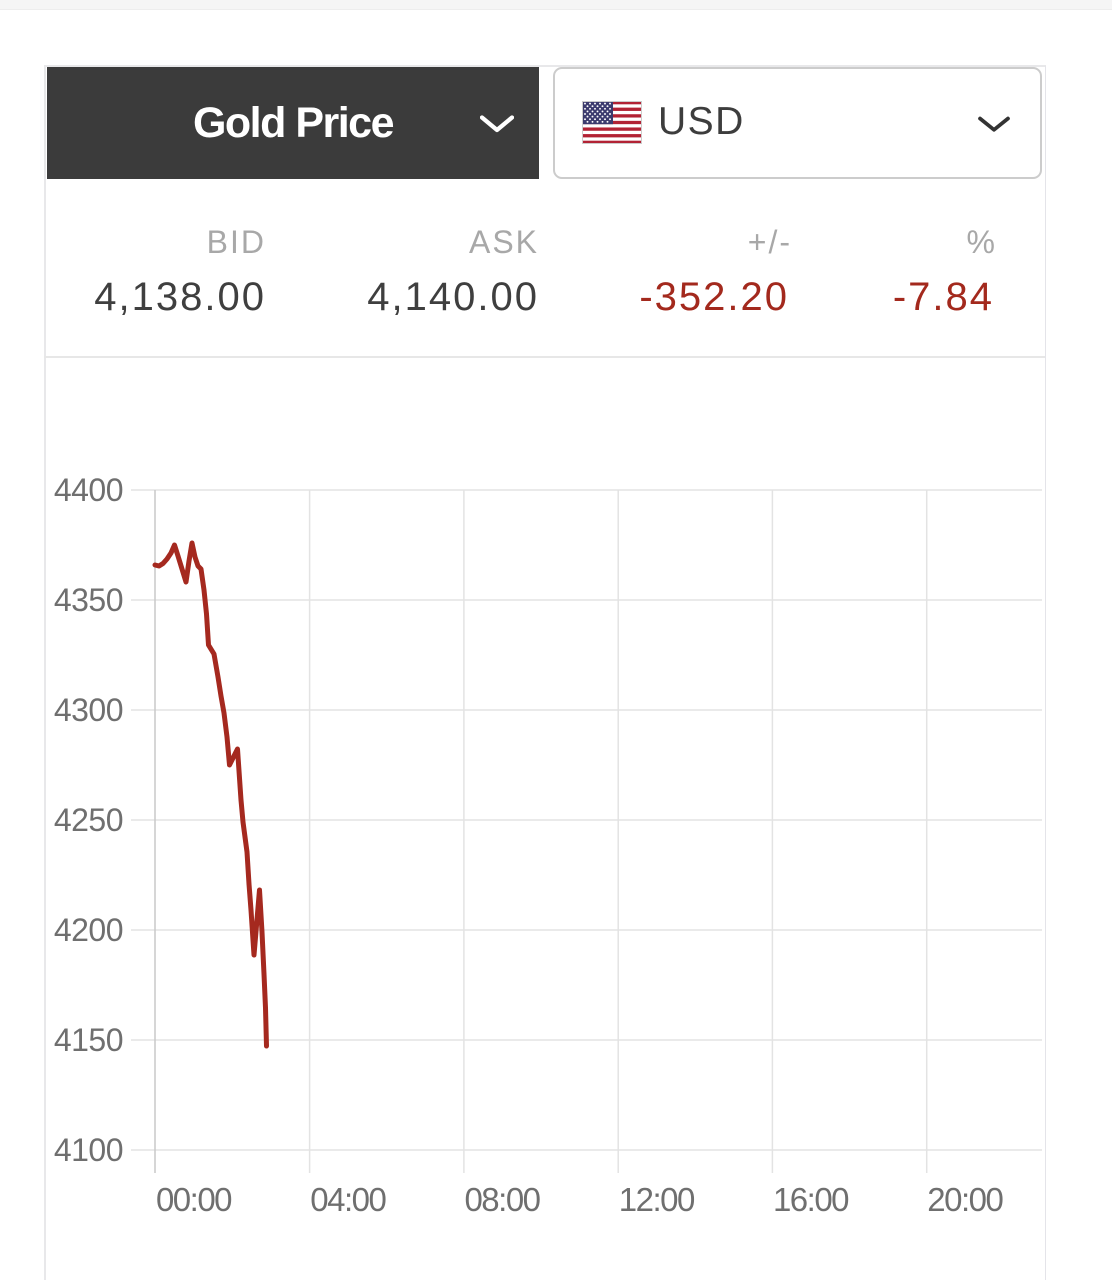 This screenshot has height=1286, width=1112. I want to click on svg-text: 4200, so click(88, 930).